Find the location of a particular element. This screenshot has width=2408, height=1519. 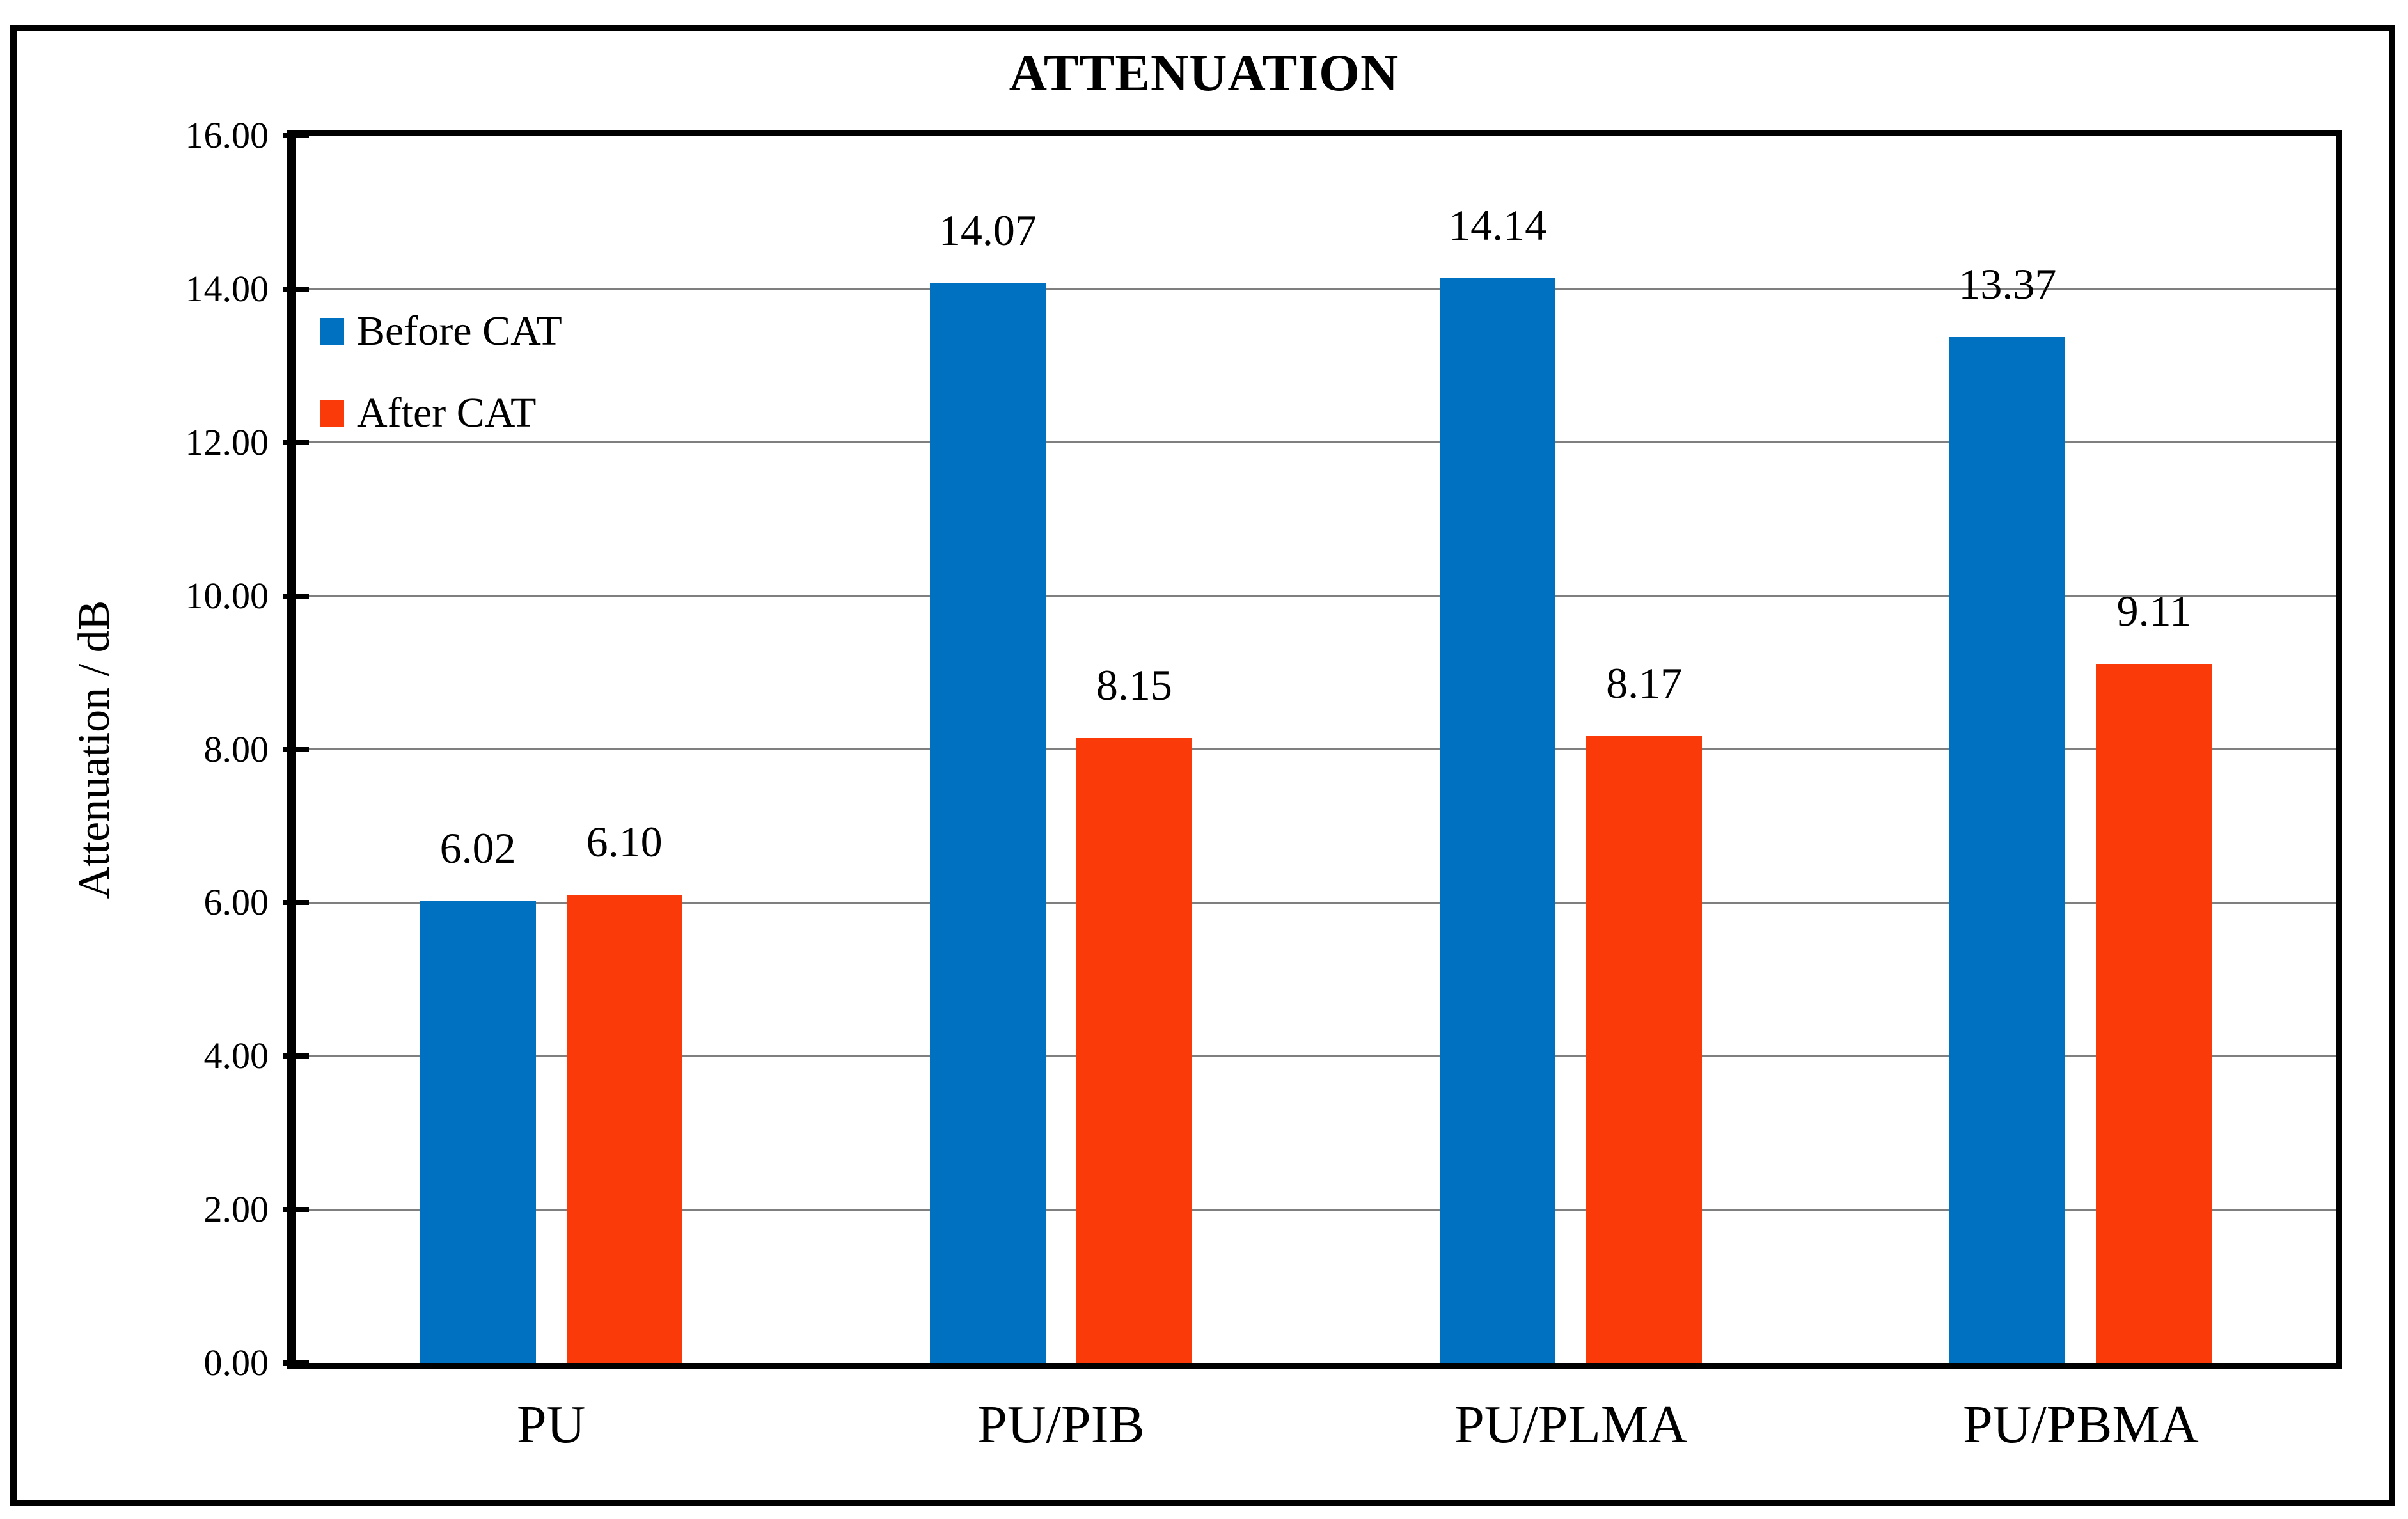

y-tick-0.00 is located at coordinates (296, 1363).